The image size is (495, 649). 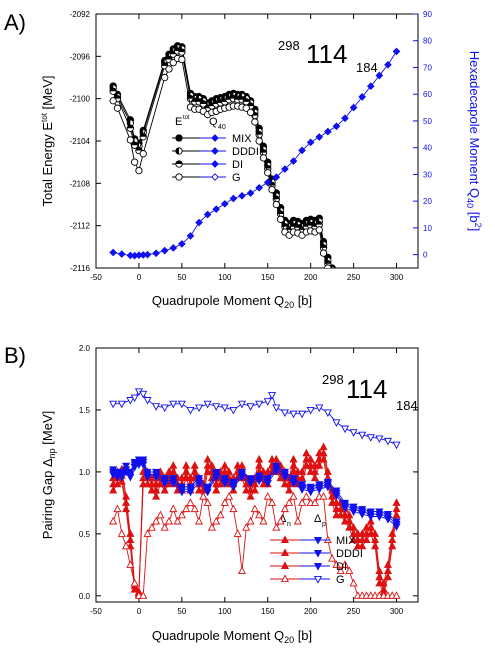 I want to click on xlabel-sub: 20, so click(x=289, y=305).